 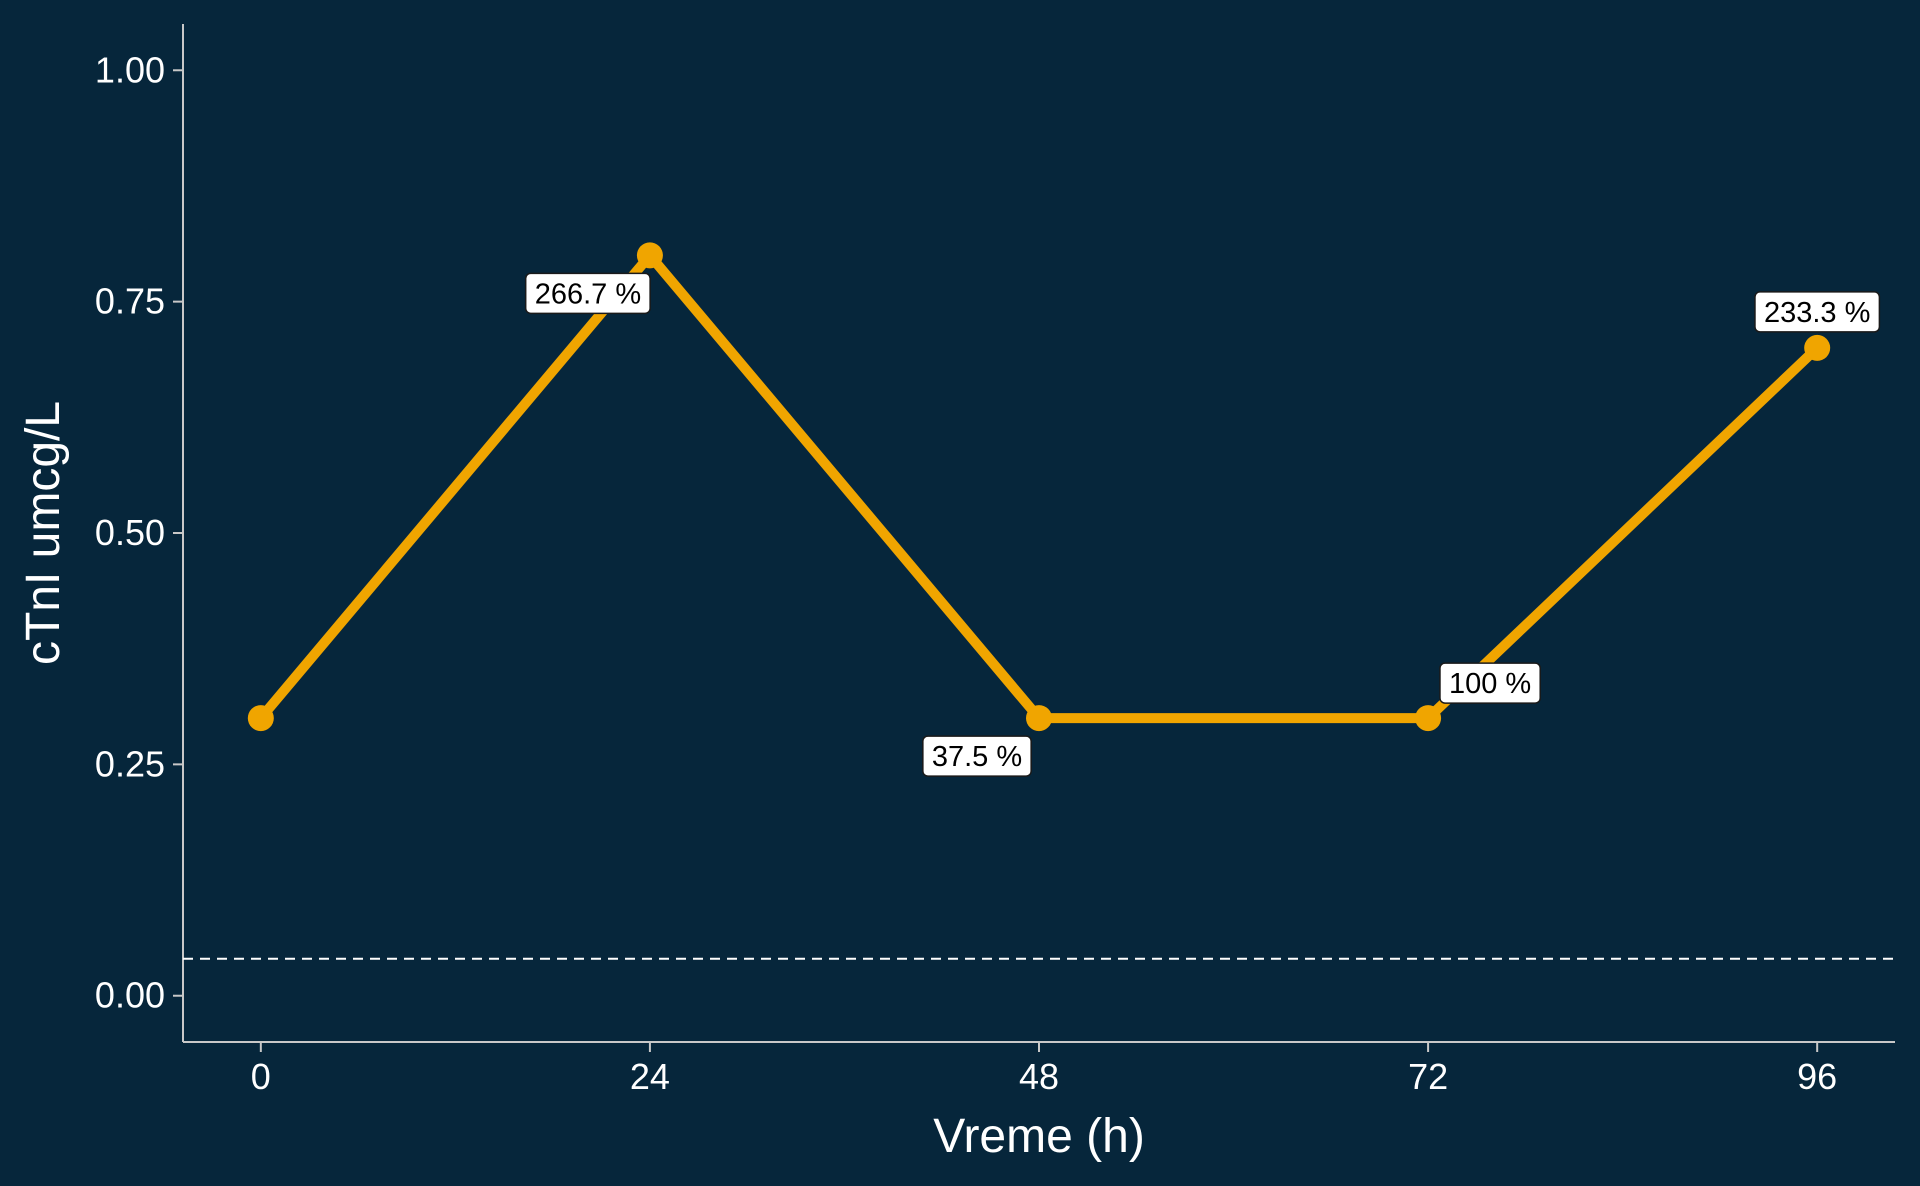 What do you see at coordinates (650, 1076) in the screenshot?
I see `x-tick-label: 24` at bounding box center [650, 1076].